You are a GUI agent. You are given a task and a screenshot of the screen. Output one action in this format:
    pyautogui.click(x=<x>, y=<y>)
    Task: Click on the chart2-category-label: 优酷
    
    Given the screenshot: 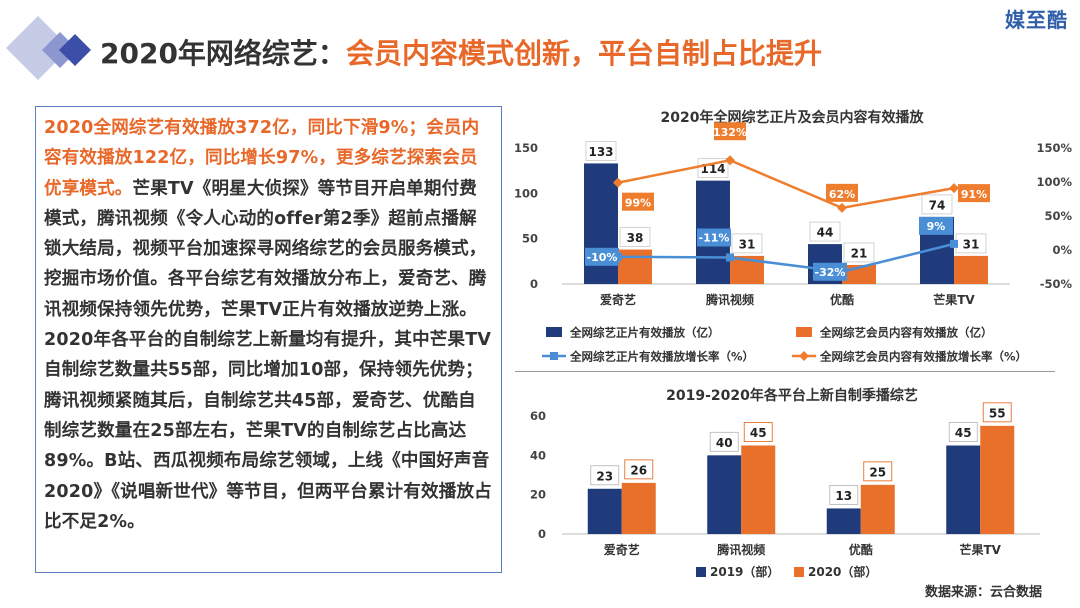 What is the action you would take?
    pyautogui.click(x=861, y=549)
    